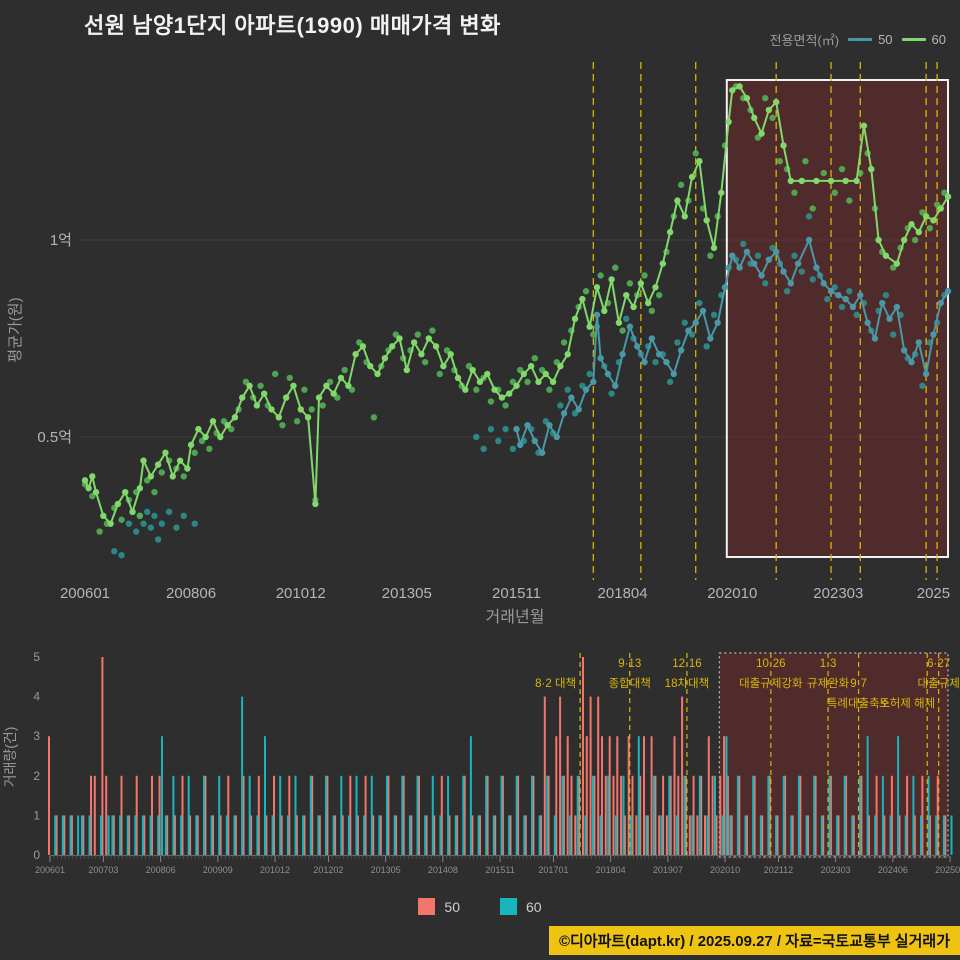  What do you see at coordinates (885, 39) in the screenshot?
I see `legend-item-50-label: 50` at bounding box center [885, 39].